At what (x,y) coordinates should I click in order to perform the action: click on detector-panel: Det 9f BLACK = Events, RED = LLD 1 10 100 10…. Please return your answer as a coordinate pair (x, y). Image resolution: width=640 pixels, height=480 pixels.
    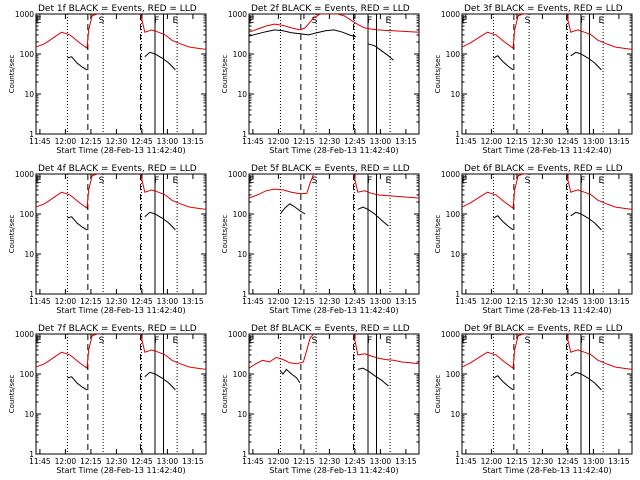
    Looking at the image, I should click on (533, 399).